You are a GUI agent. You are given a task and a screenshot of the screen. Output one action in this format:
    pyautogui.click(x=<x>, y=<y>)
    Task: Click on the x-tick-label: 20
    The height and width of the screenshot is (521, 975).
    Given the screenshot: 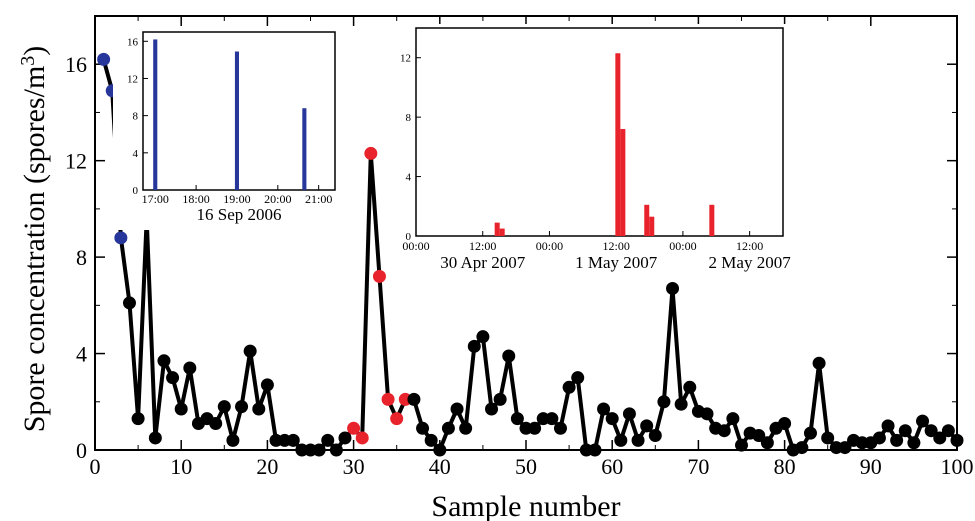 What is the action you would take?
    pyautogui.click(x=267, y=466)
    